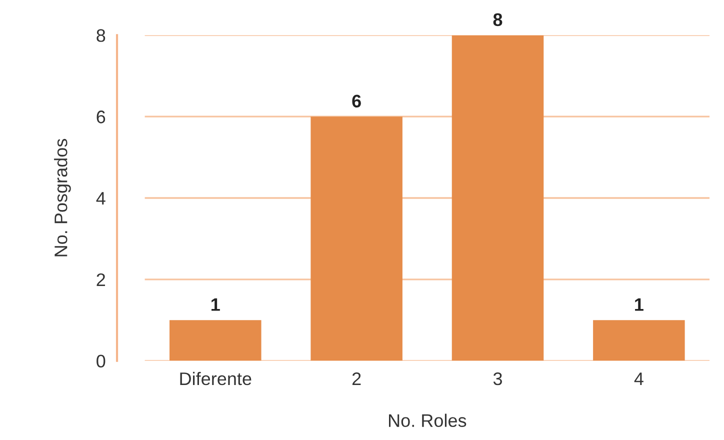 This screenshot has width=724, height=440. Describe the element at coordinates (101, 117) in the screenshot. I see `y-tick-label: 6` at that location.